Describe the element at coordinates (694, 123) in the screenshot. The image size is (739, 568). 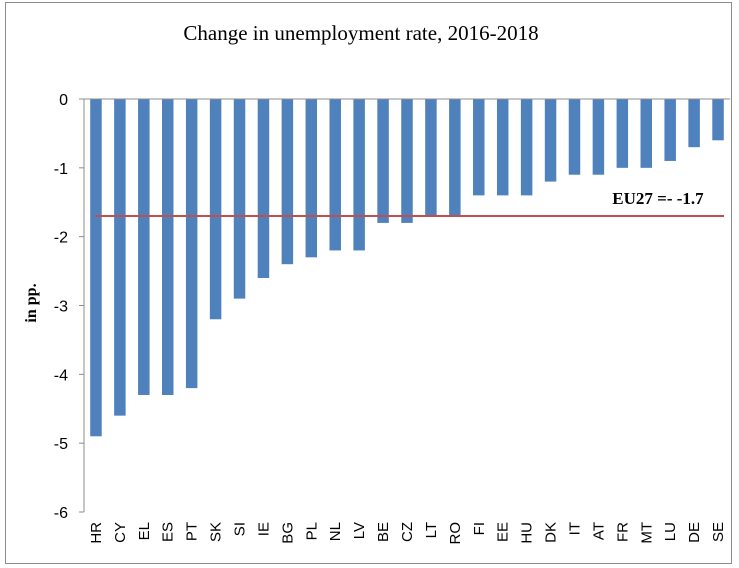
I see `bar-de` at that location.